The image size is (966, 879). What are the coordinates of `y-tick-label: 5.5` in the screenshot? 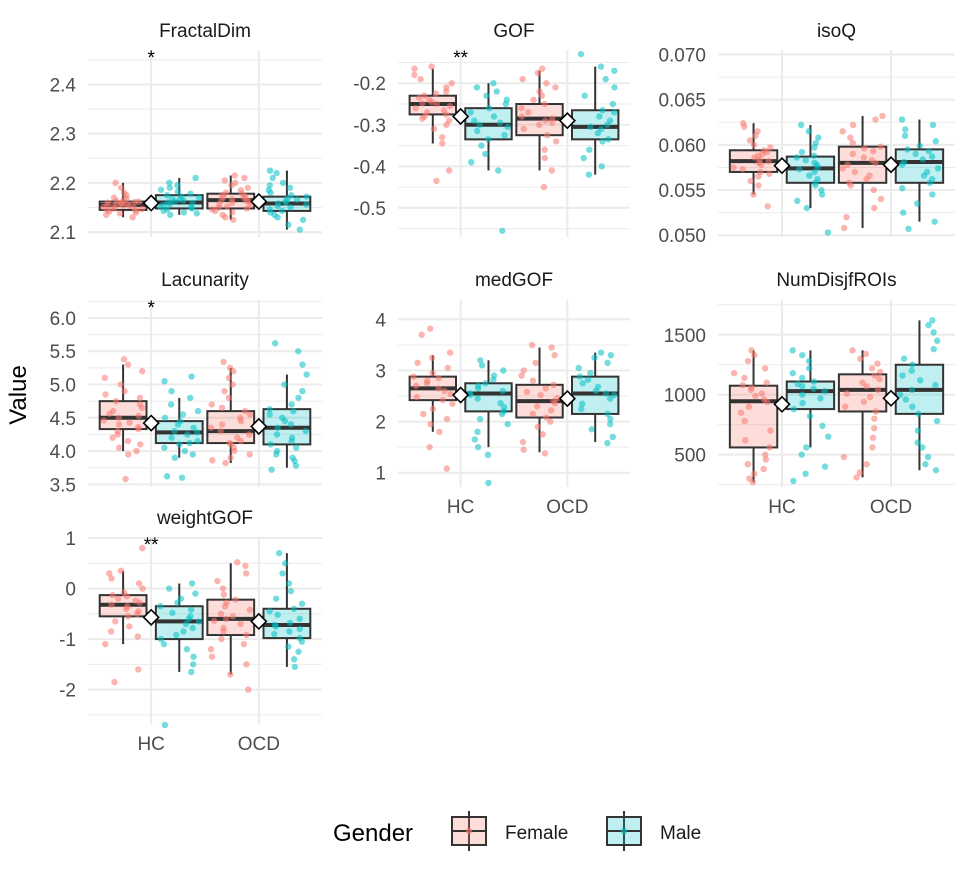 It's located at (63, 352).